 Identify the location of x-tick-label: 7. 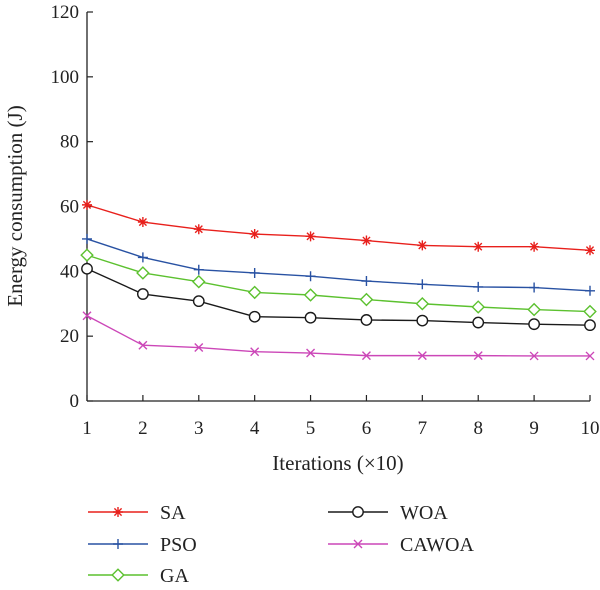
(423, 428).